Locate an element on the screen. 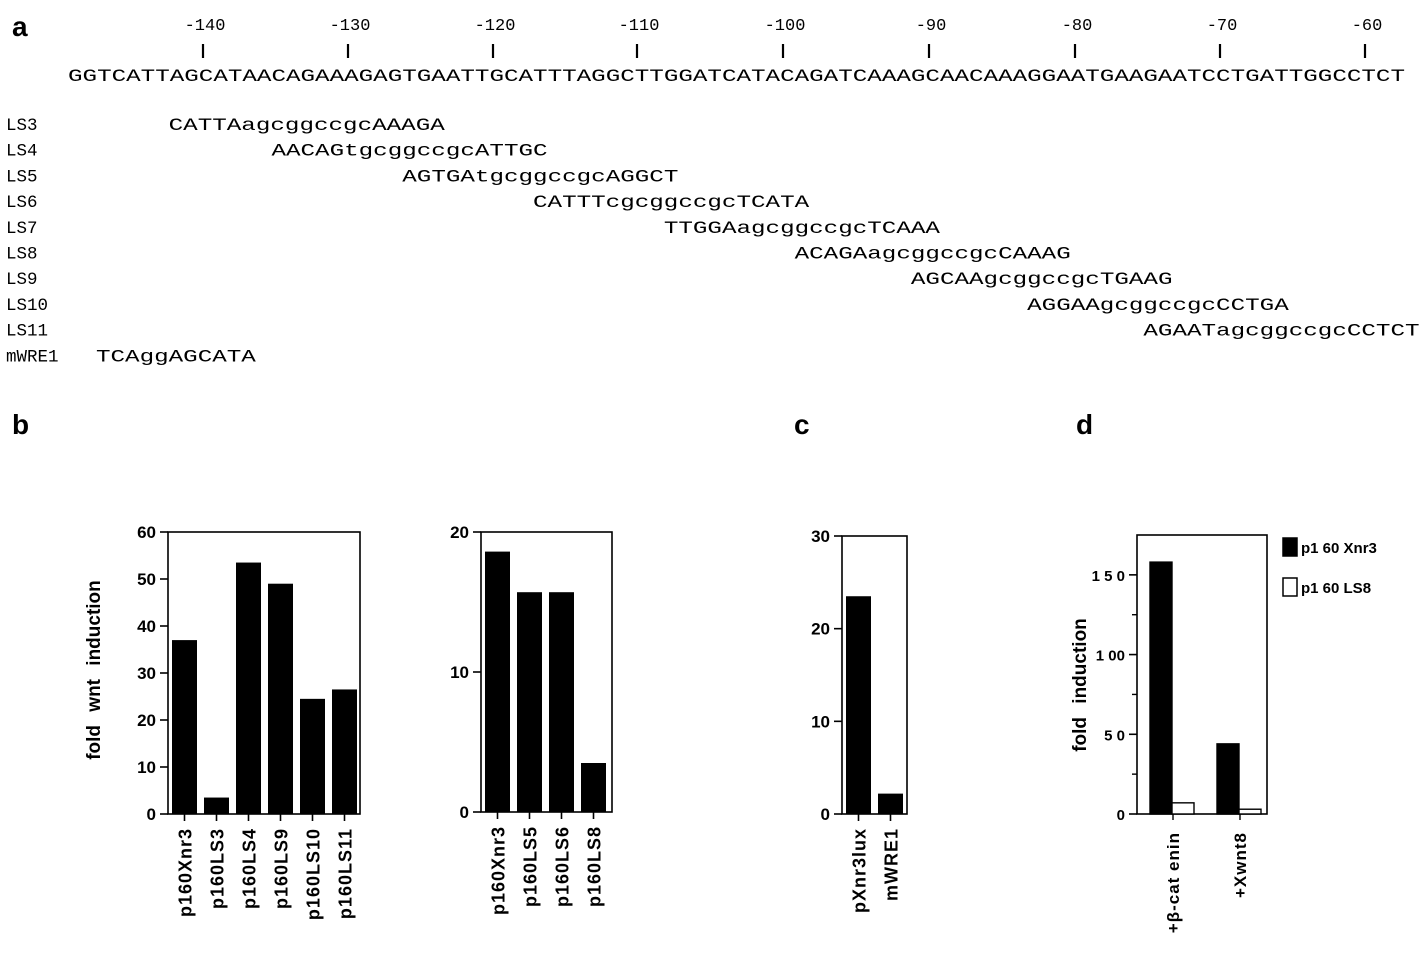 This screenshot has width=1420, height=968. category-label: p160LS3 is located at coordinates (218, 868).